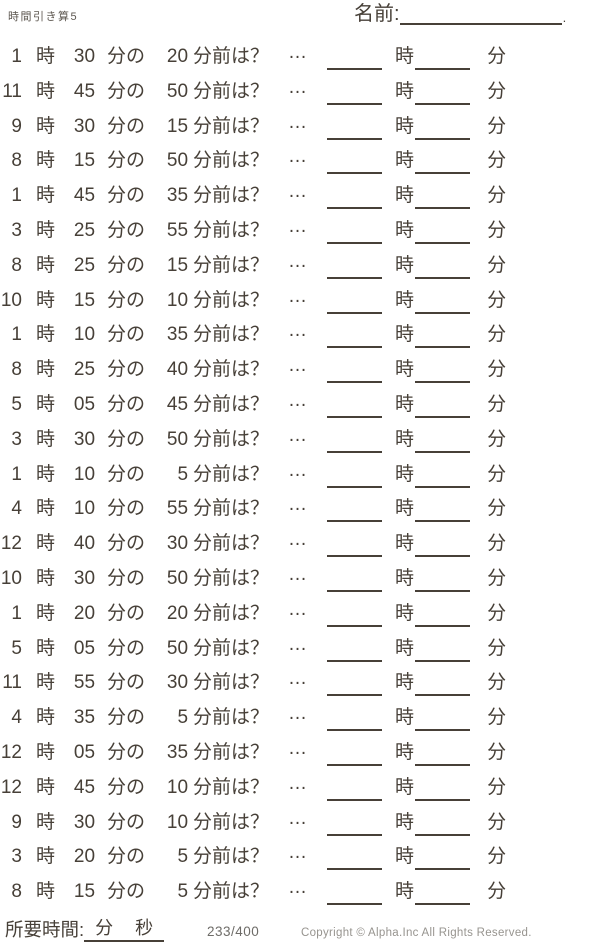 This screenshot has height=949, width=600. What do you see at coordinates (480, 14) in the screenshot?
I see `name-underline` at bounding box center [480, 14].